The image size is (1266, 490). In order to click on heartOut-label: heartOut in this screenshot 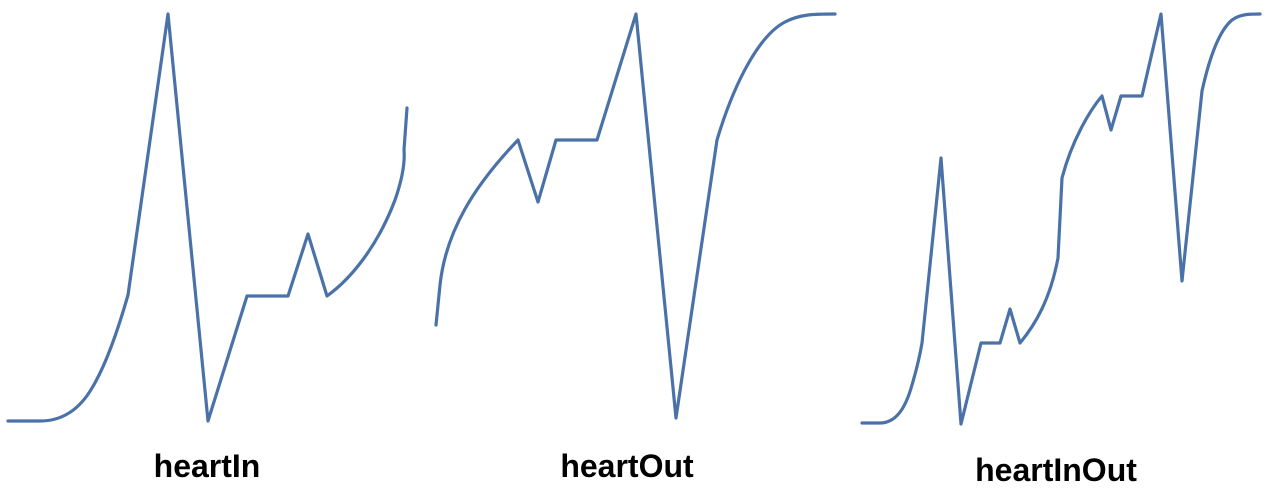, I will do `click(627, 466)`.